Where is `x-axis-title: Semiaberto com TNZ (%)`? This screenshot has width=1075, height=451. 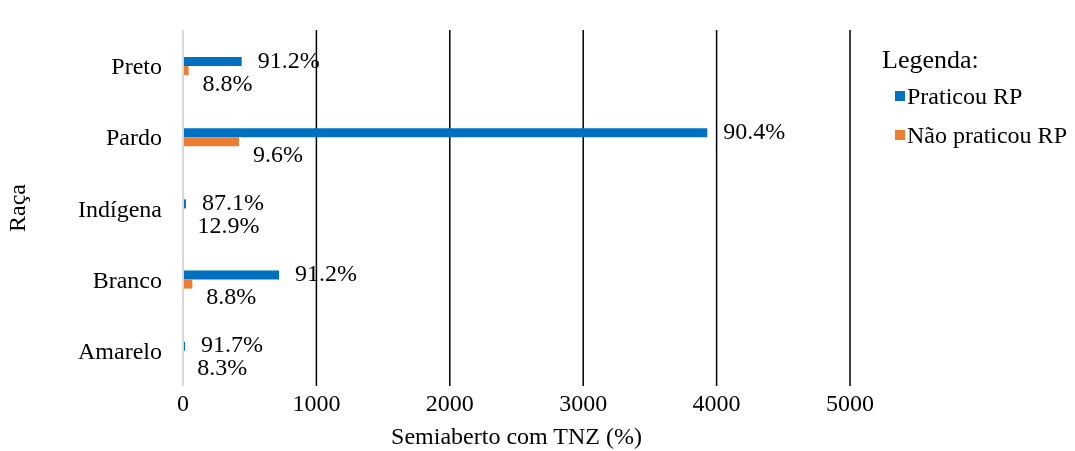 x-axis-title: Semiaberto com TNZ (%) is located at coordinates (516, 436).